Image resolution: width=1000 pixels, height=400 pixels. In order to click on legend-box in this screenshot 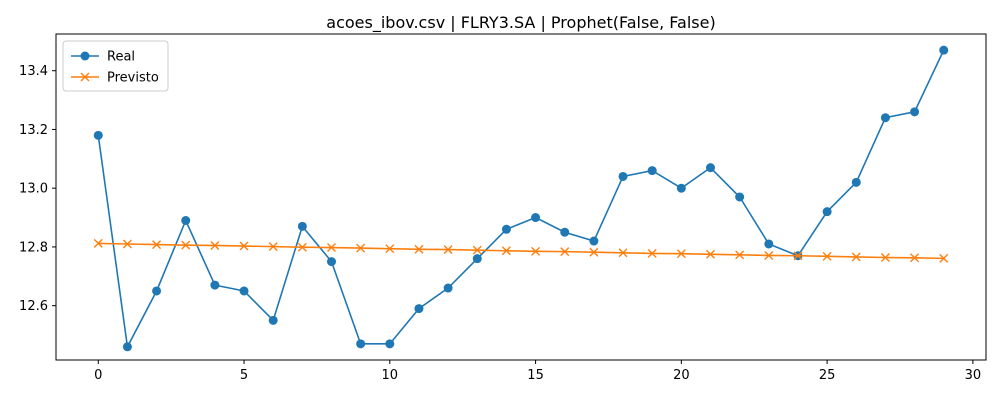, I will do `click(115, 66)`.